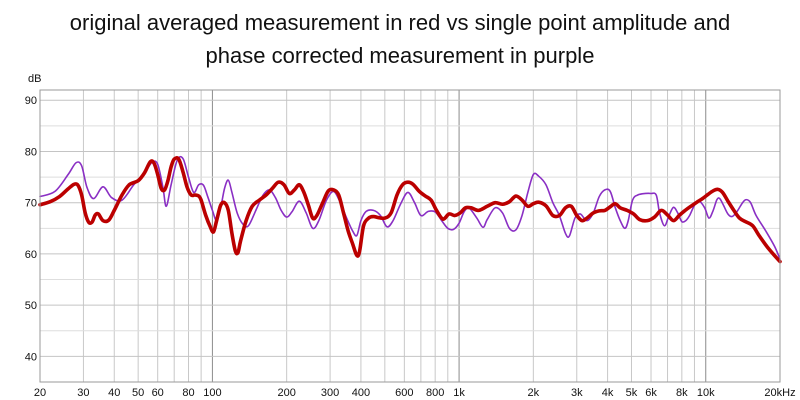 This screenshot has height=400, width=800. Describe the element at coordinates (114, 393) in the screenshot. I see `x-tick-label: 40` at that location.